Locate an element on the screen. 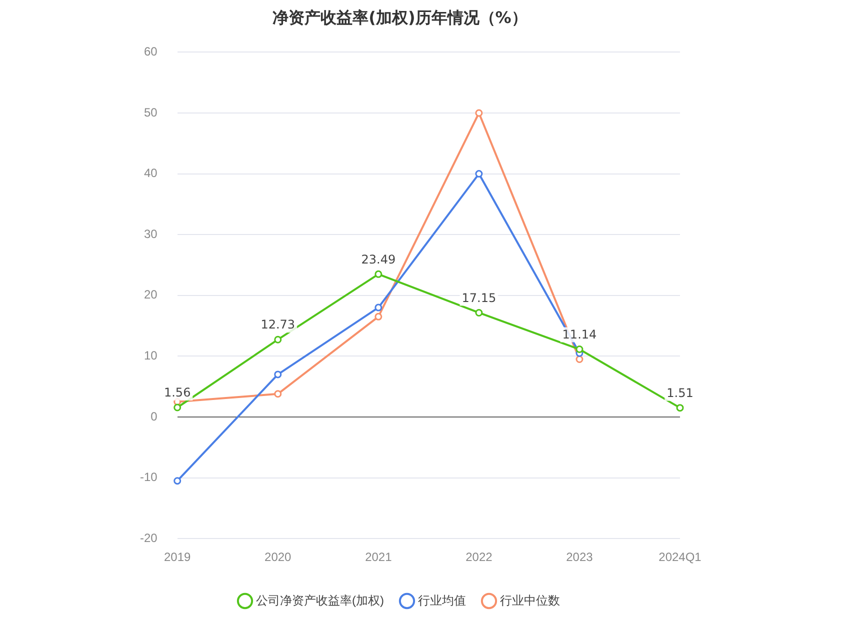 Image resolution: width=850 pixels, height=637 pixels. data-label: 11.14 is located at coordinates (579, 334).